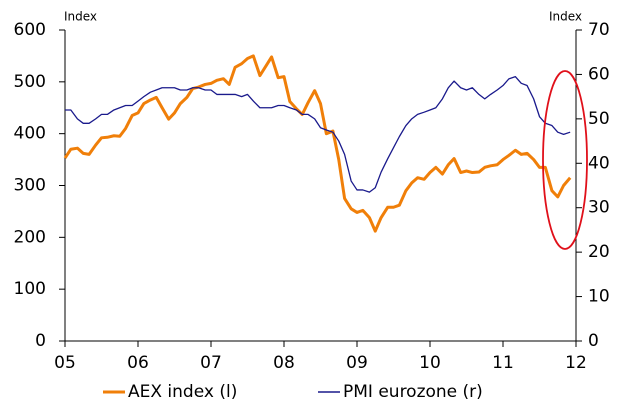 This screenshot has width=623, height=403. I want to click on x-tick-label: 08, so click(284, 363).